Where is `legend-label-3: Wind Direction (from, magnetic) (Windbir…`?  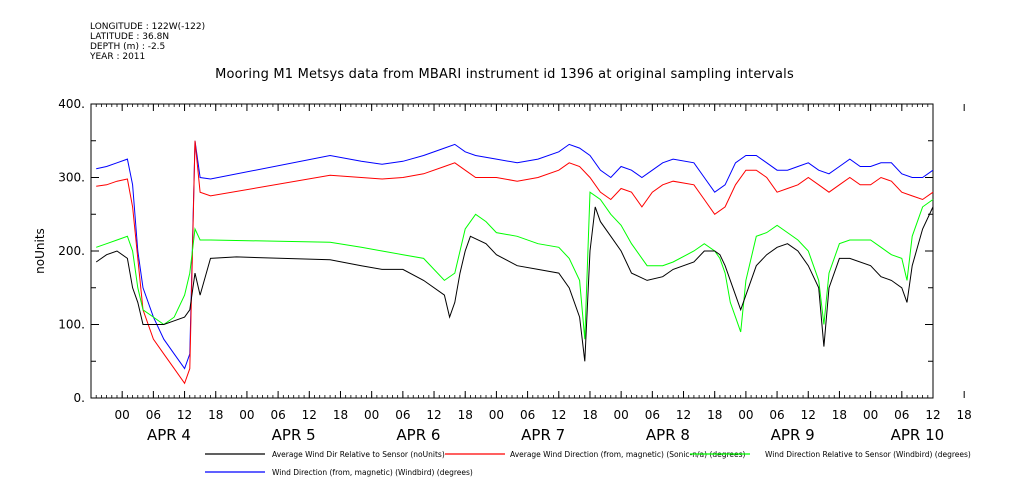 legend-label-3: Wind Direction (from, magnetic) (Windbir… is located at coordinates (372, 472).